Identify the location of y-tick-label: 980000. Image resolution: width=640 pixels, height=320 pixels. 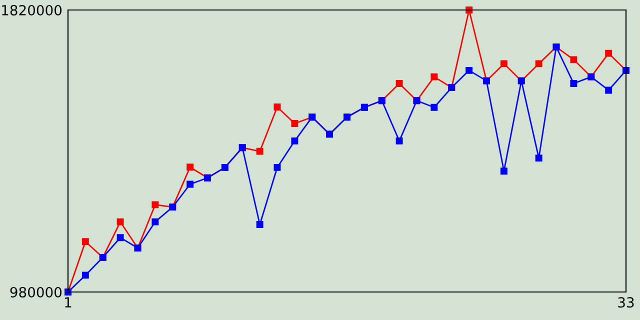
(36, 292).